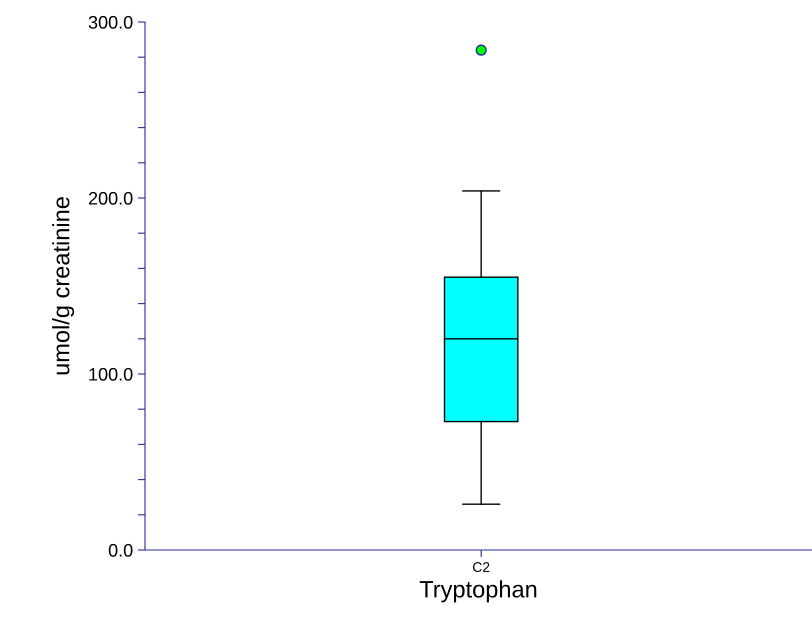 The width and height of the screenshot is (812, 627). Describe the element at coordinates (110, 374) in the screenshot. I see `y-tick-label: 100.0` at that location.